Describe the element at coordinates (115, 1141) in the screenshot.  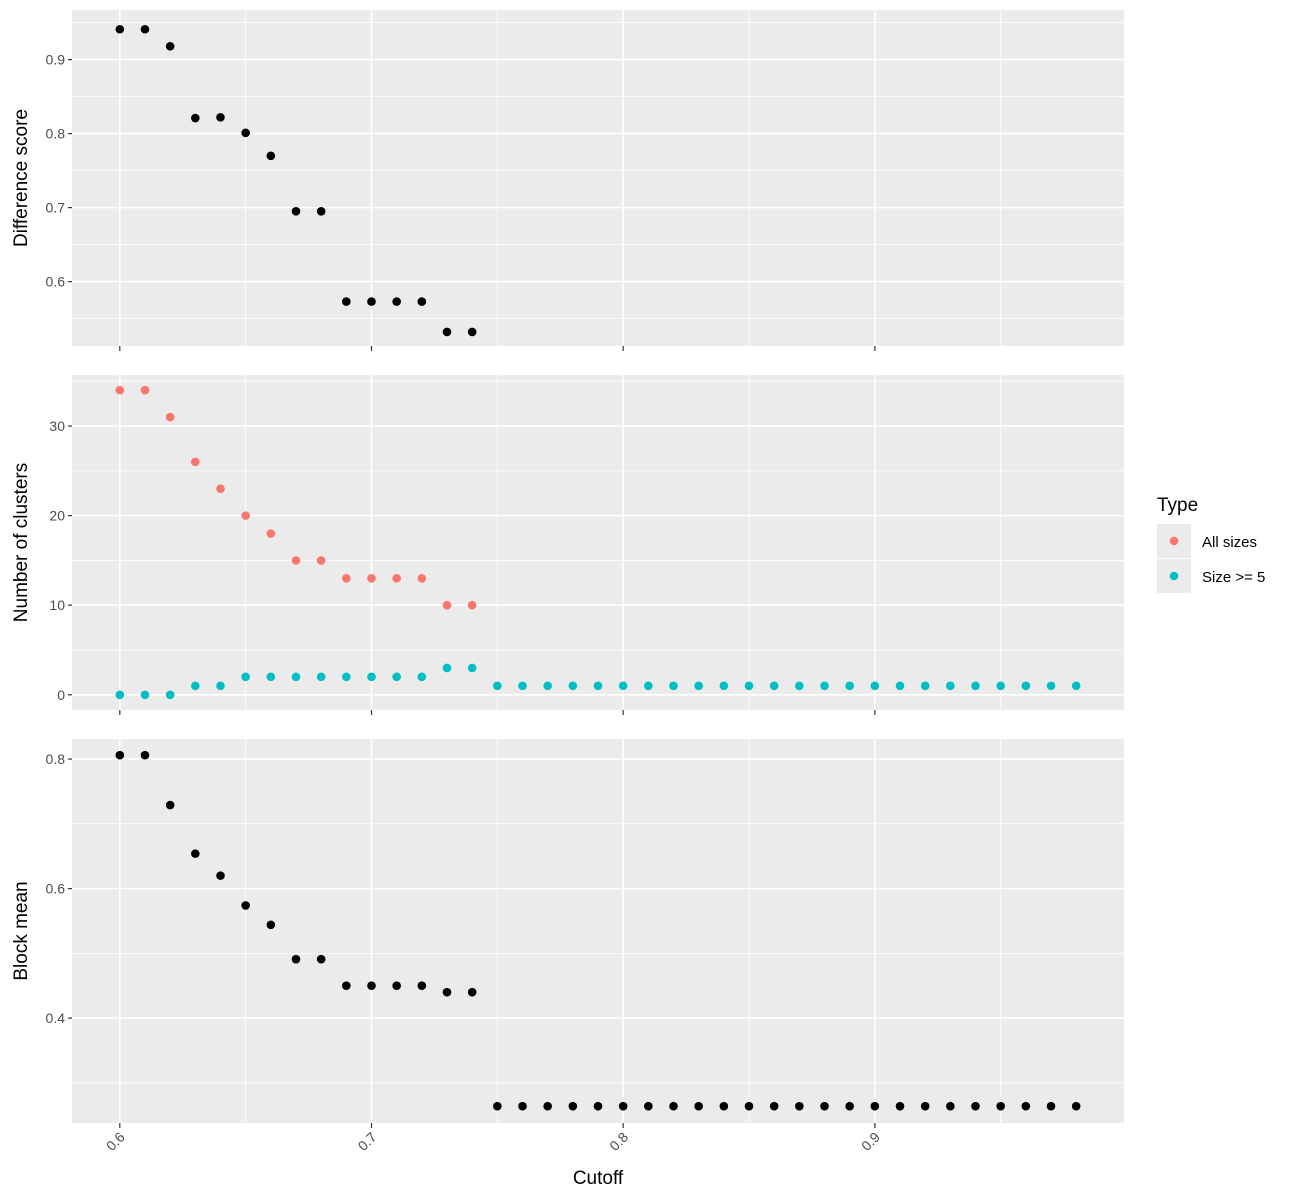
I see `x-tick-label: 0.6` at that location.